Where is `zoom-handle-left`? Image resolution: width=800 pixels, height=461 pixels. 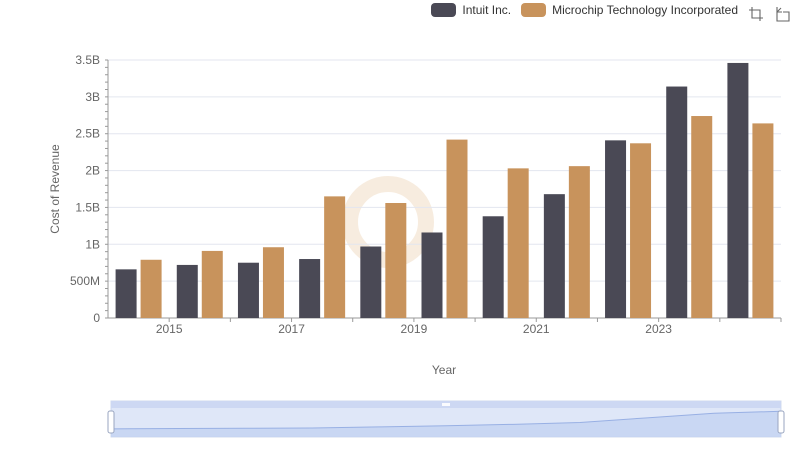 zoom-handle-left is located at coordinates (111, 422).